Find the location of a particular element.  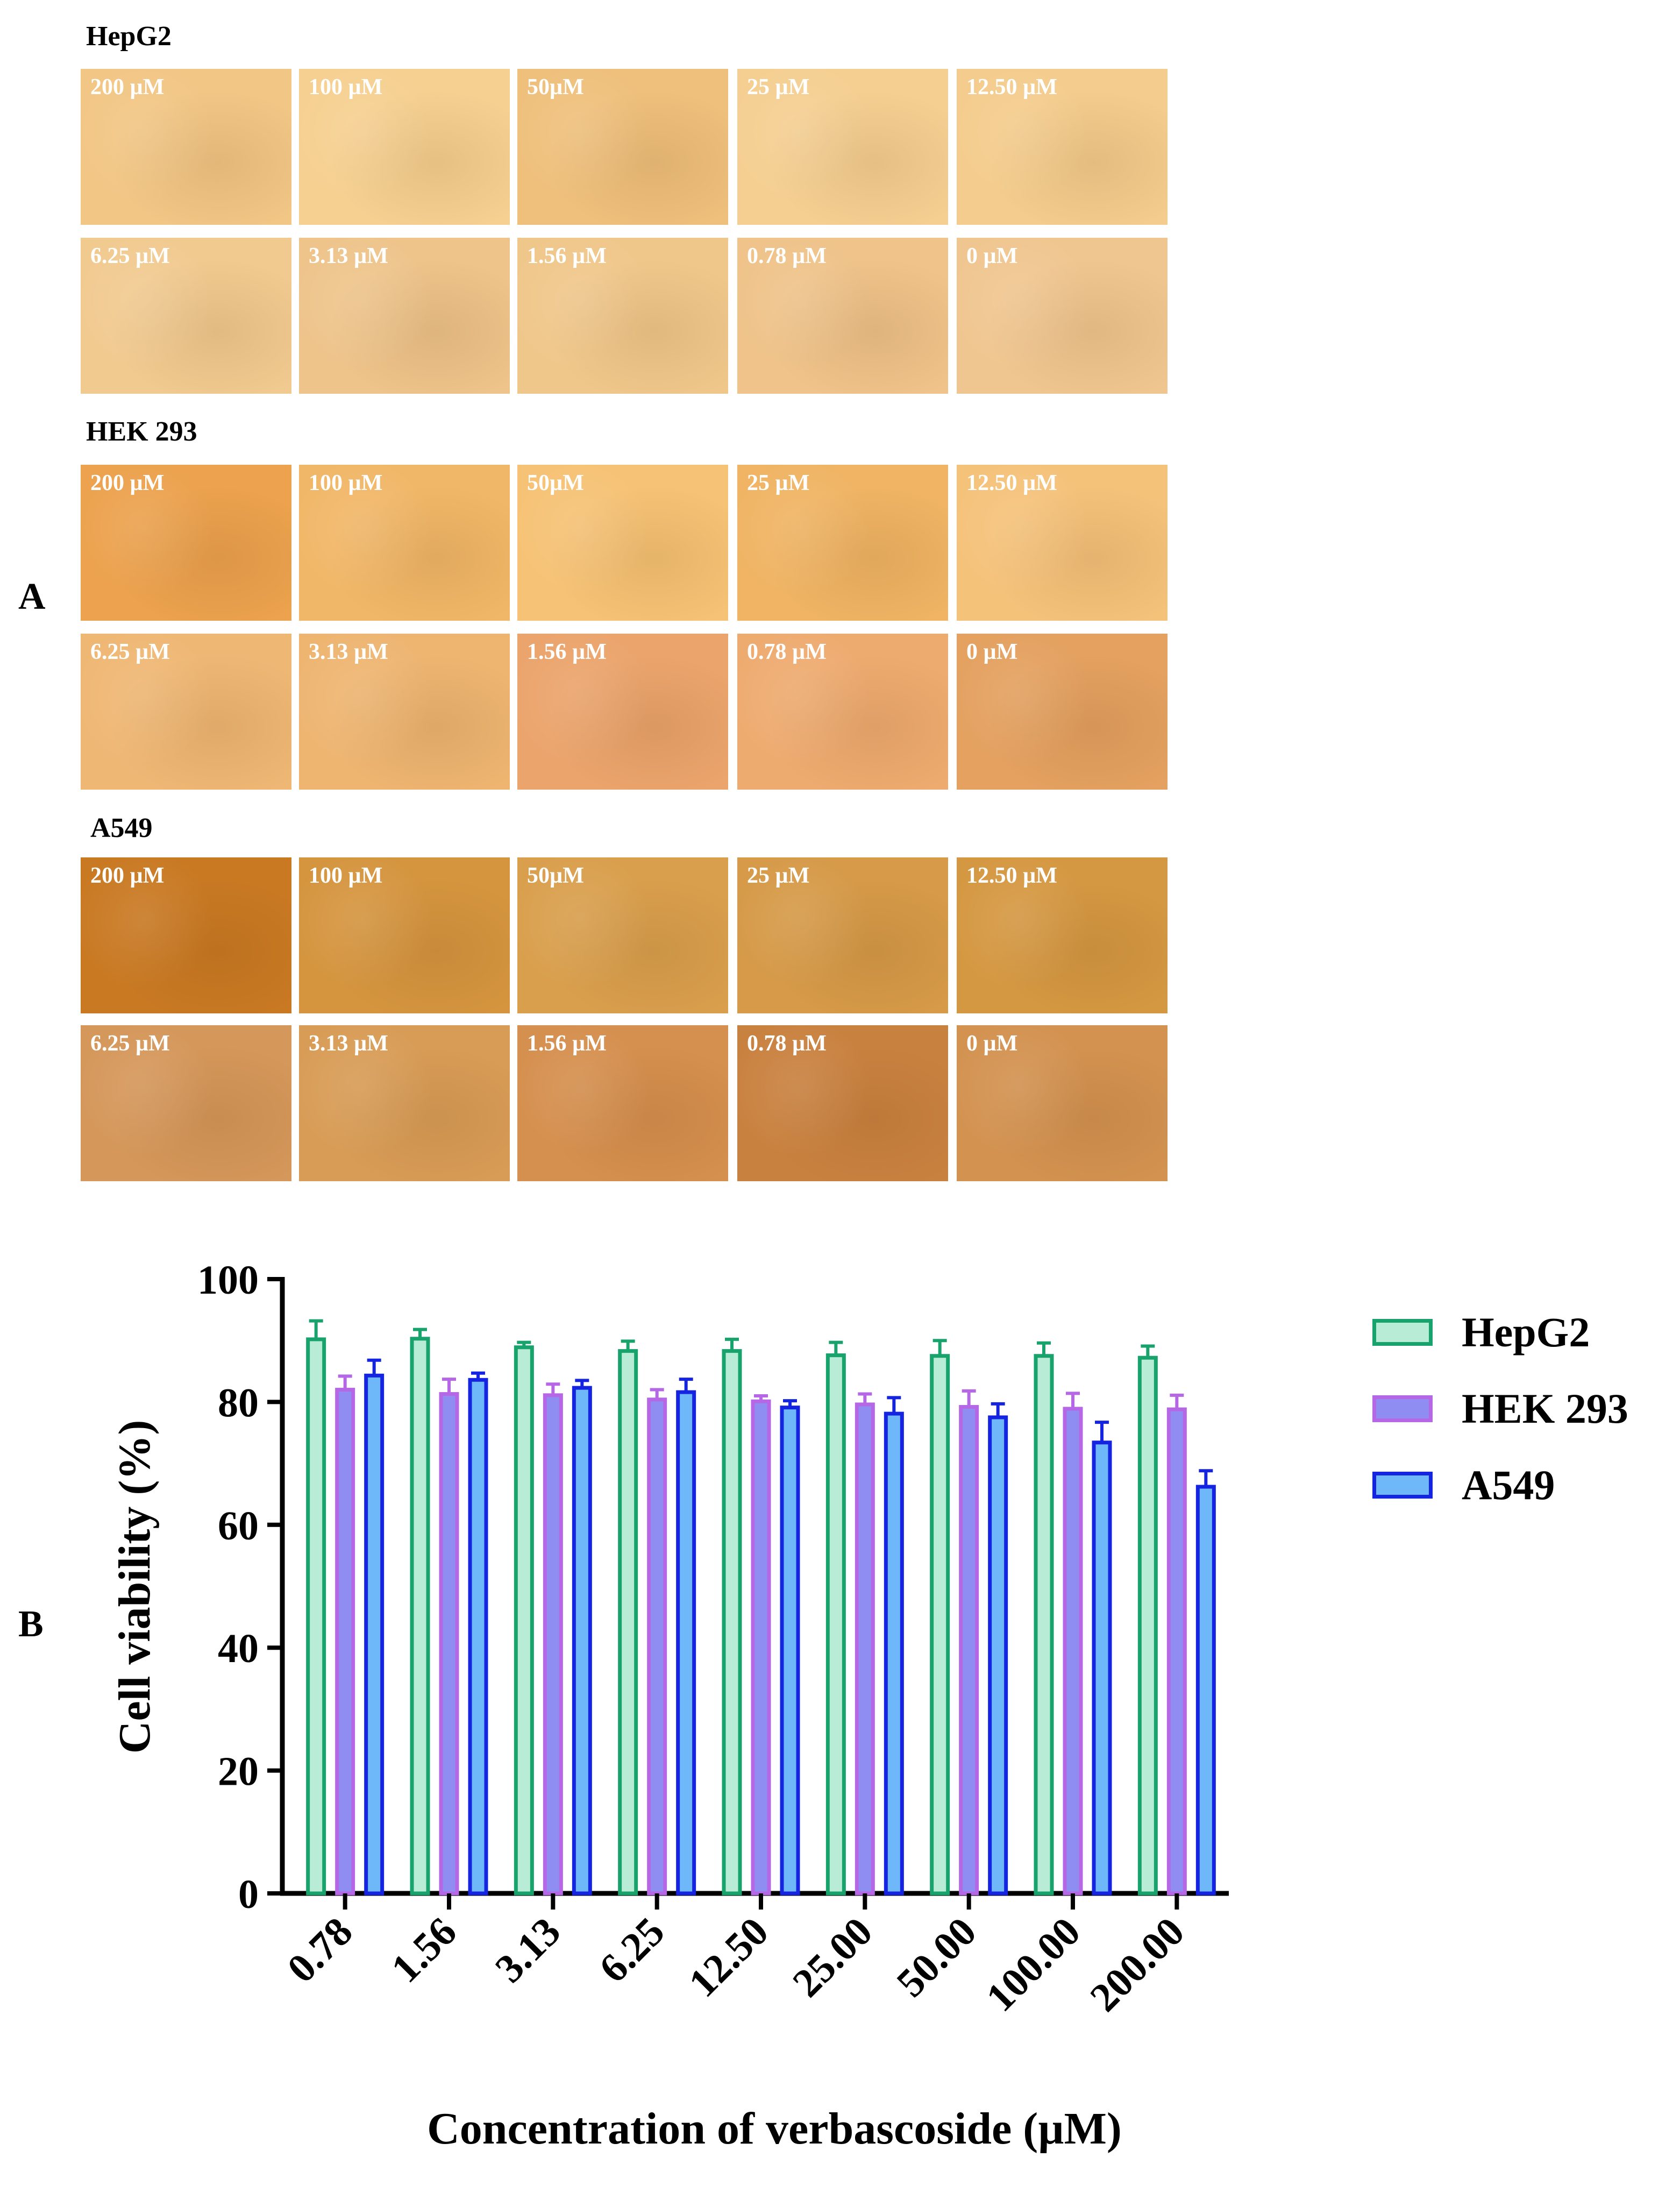

legend-item: HEK 293 is located at coordinates (1500, 1409).